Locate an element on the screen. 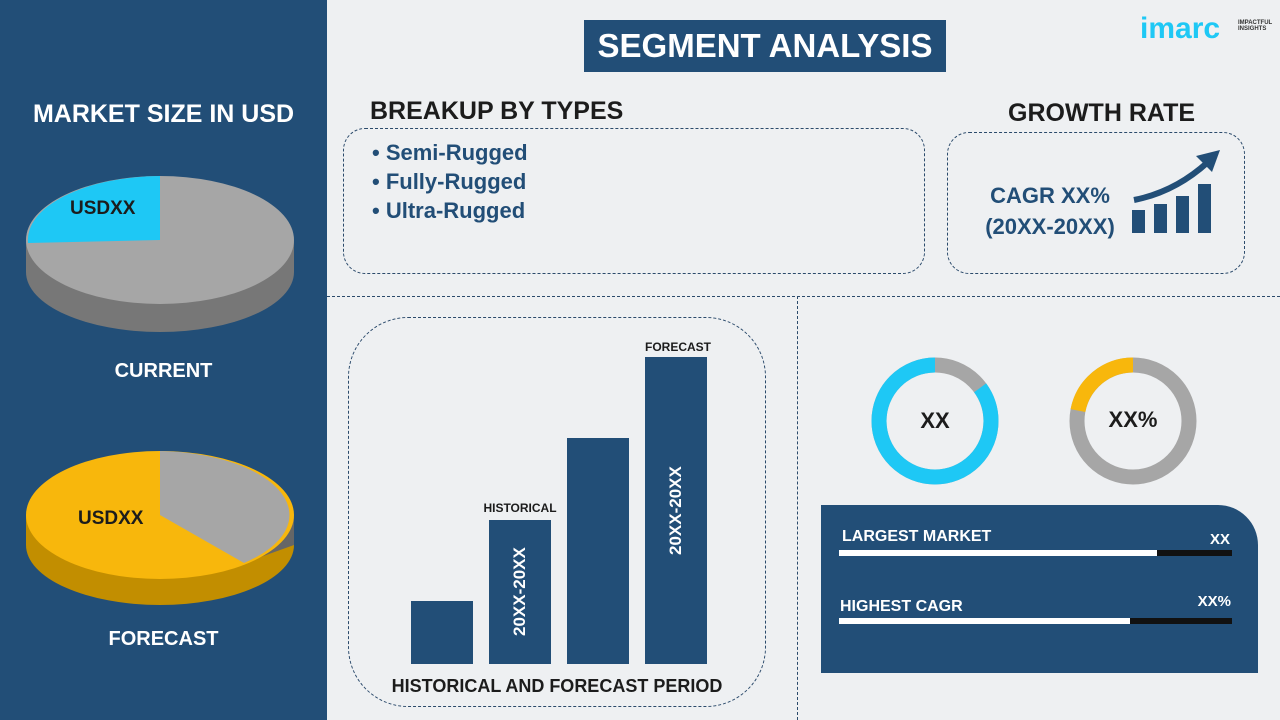  current-value: USDXX is located at coordinates (103, 208).